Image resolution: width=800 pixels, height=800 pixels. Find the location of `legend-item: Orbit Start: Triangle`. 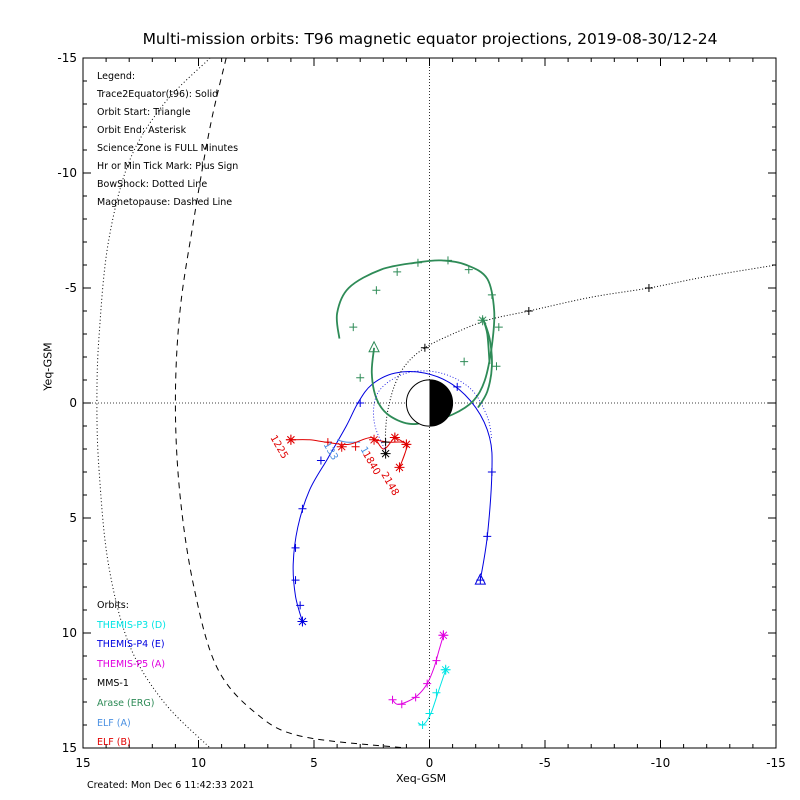

legend-item: Orbit Start: Triangle is located at coordinates (144, 112).